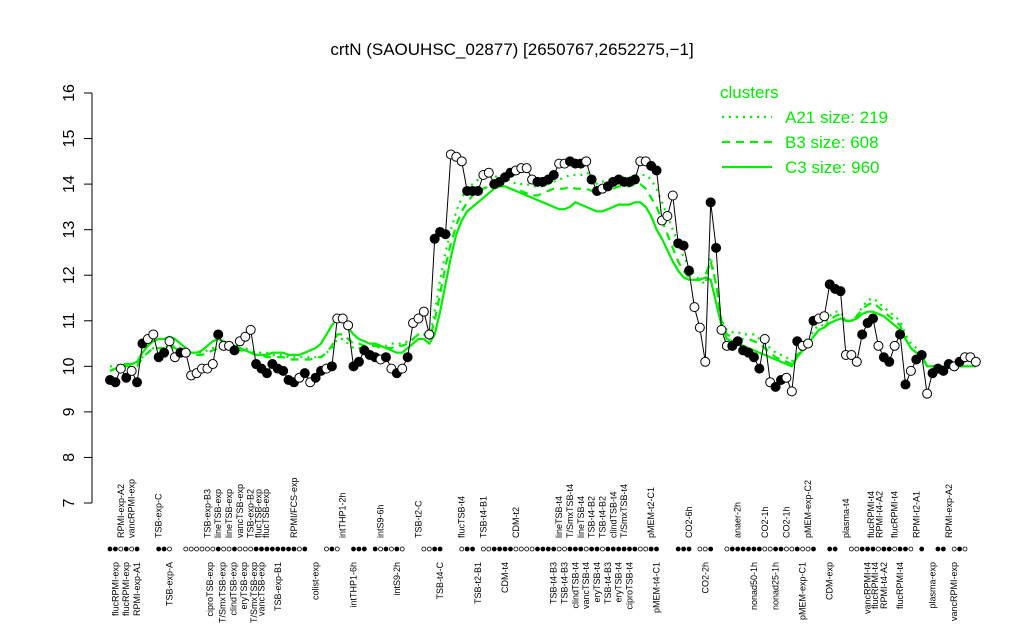 Image resolution: width=1024 pixels, height=640 pixels. What do you see at coordinates (895, 514) in the screenshot?
I see `x-tick-label: flucRPMI-t4` at bounding box center [895, 514].